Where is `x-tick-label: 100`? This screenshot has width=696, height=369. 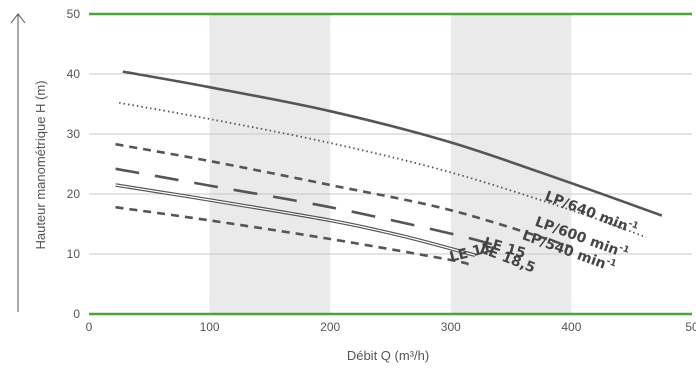 x-tick-label: 100 is located at coordinates (210, 327).